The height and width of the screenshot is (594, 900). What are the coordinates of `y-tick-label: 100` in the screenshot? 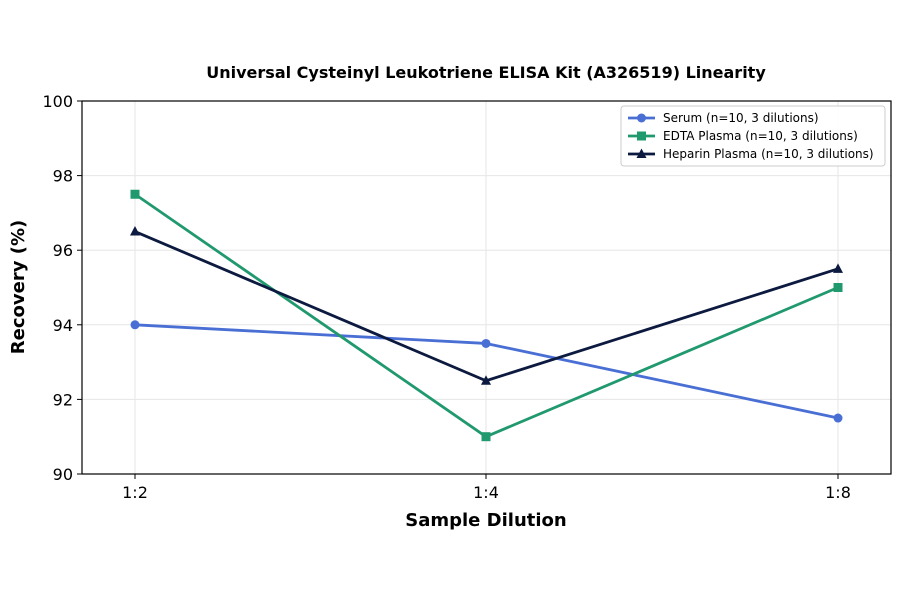 It's located at (57, 101).